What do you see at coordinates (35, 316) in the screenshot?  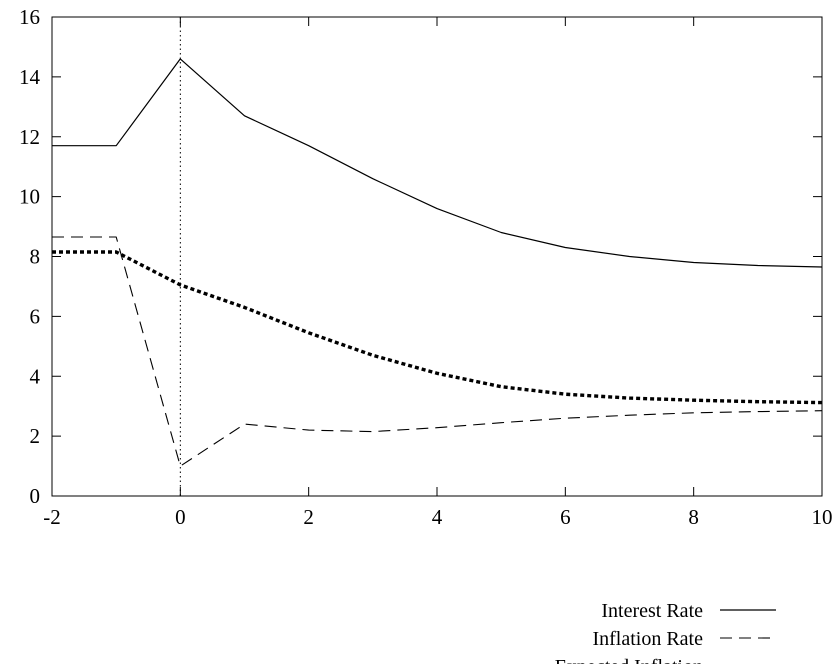 I see `y-tick-label: 6` at bounding box center [35, 316].